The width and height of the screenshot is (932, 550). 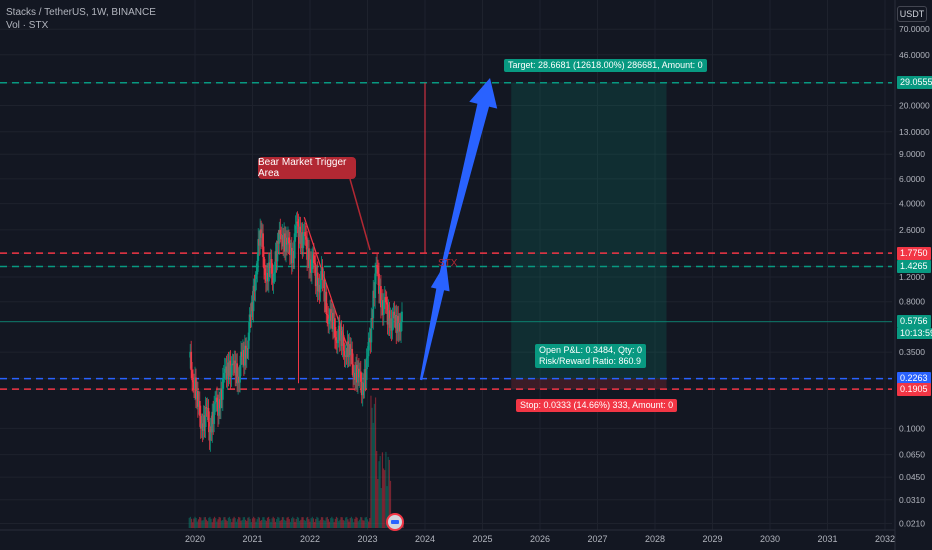 What do you see at coordinates (310, 539) in the screenshot?
I see `time-tick-label: 2022` at bounding box center [310, 539].